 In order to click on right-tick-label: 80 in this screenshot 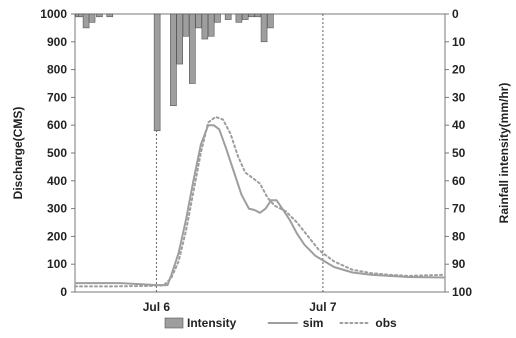, I will do `click(459, 236)`.